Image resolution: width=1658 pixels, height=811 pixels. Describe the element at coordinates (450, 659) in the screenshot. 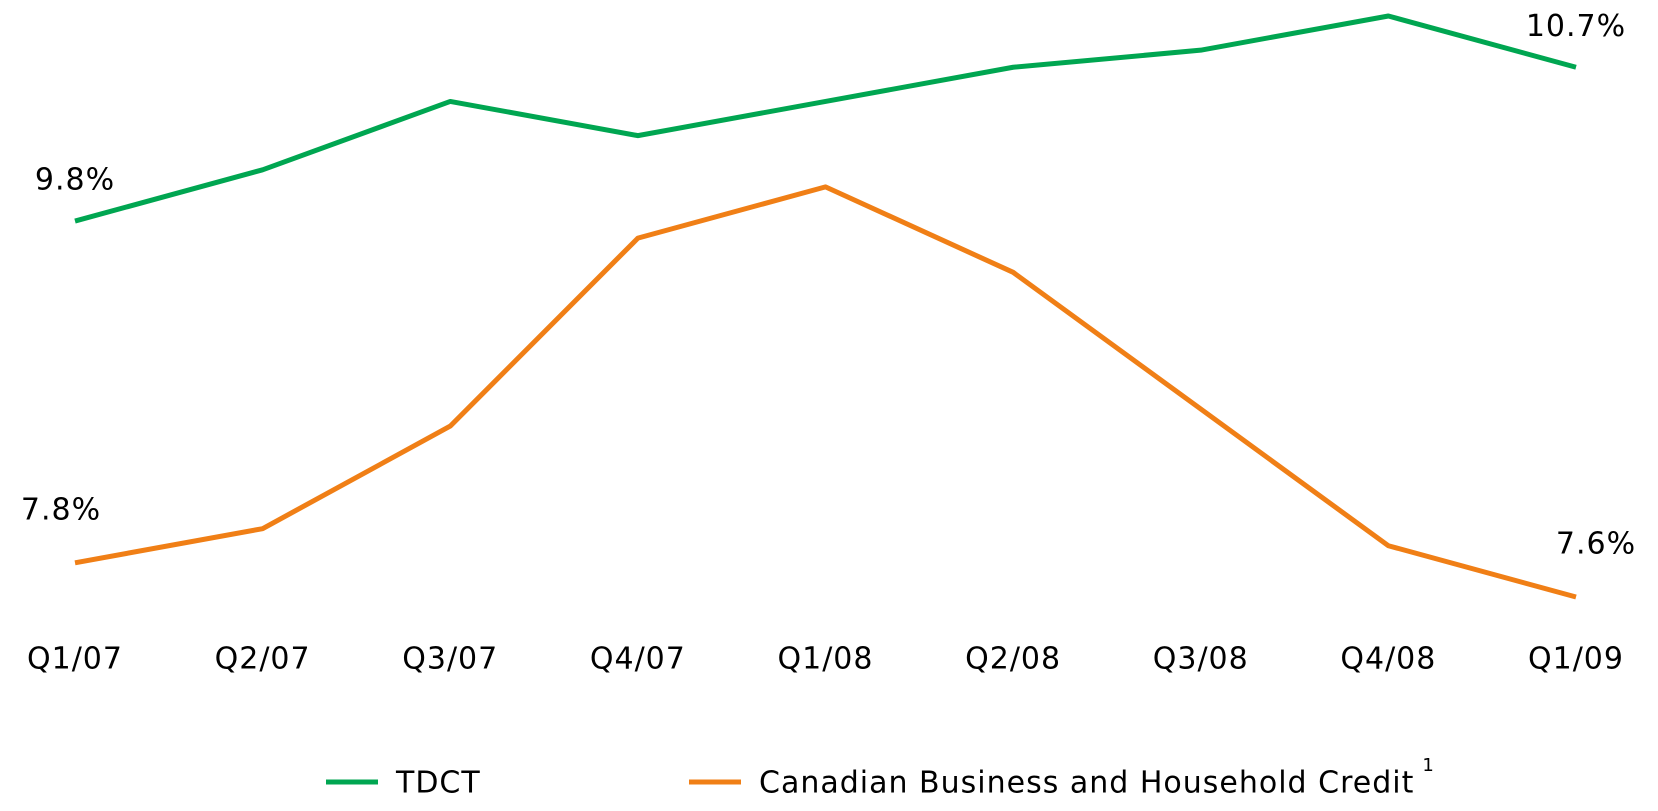

I see `x-tick-label: Q3/07` at that location.